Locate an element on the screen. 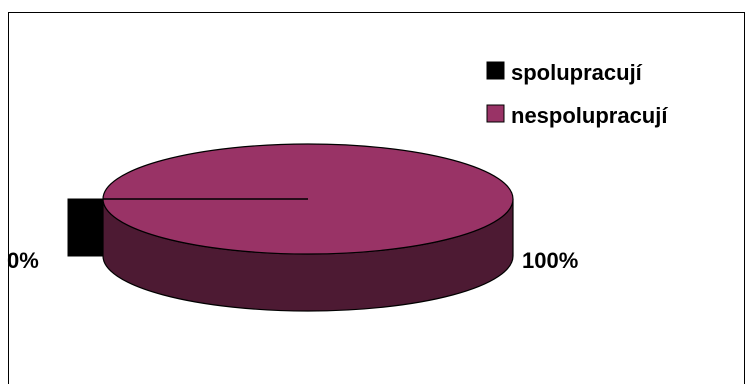  pie-slice-spolupracuji is located at coordinates (85, 227).